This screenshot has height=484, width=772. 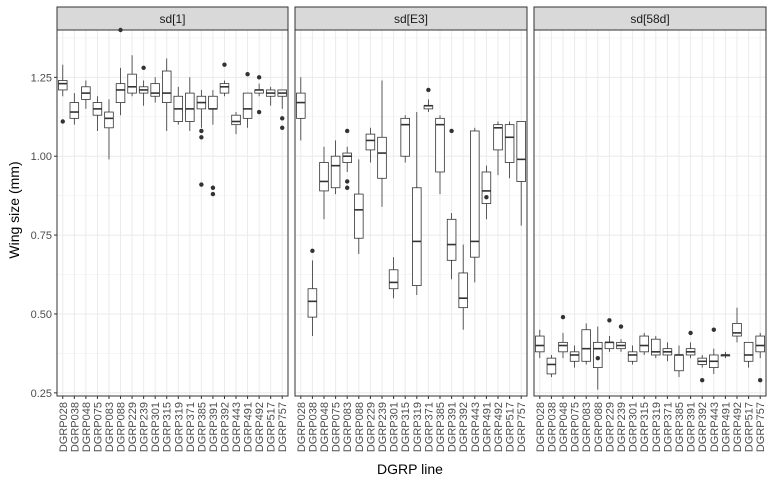 What do you see at coordinates (440, 155) in the screenshot?
I see `box-DGRP385` at bounding box center [440, 155].